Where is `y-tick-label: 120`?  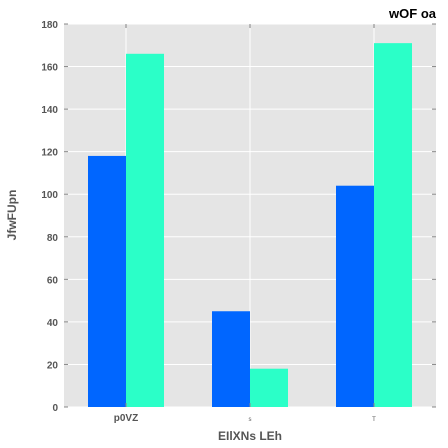
y-tick-label: 120 is located at coordinates (49, 153).